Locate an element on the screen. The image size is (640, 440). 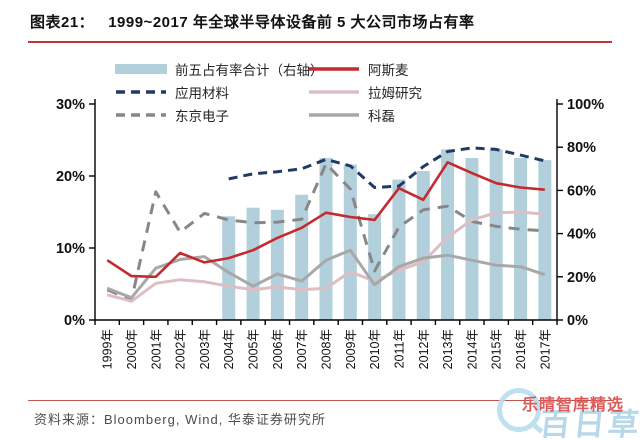
legend-label: 东京电子 is located at coordinates (202, 116).